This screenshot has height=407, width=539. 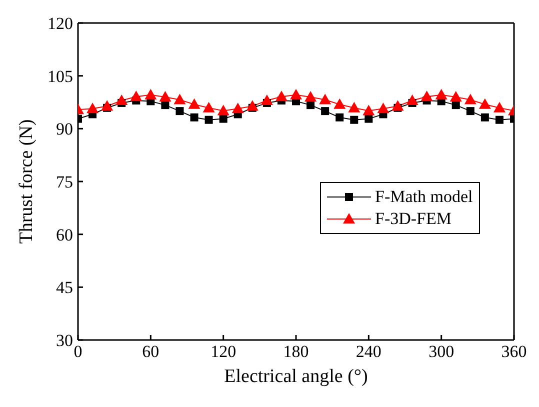 What do you see at coordinates (60, 76) in the screenshot?
I see `y-tick-label: 105` at bounding box center [60, 76].